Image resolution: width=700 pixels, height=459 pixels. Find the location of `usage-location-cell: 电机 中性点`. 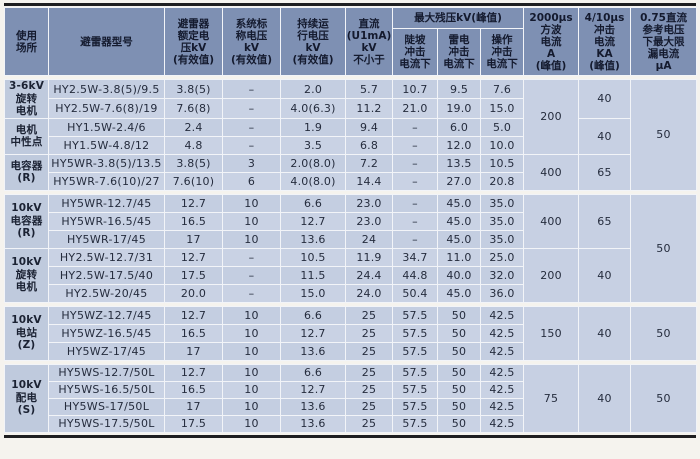

usage-location-cell: 电机 中性点 is located at coordinates (26, 136).